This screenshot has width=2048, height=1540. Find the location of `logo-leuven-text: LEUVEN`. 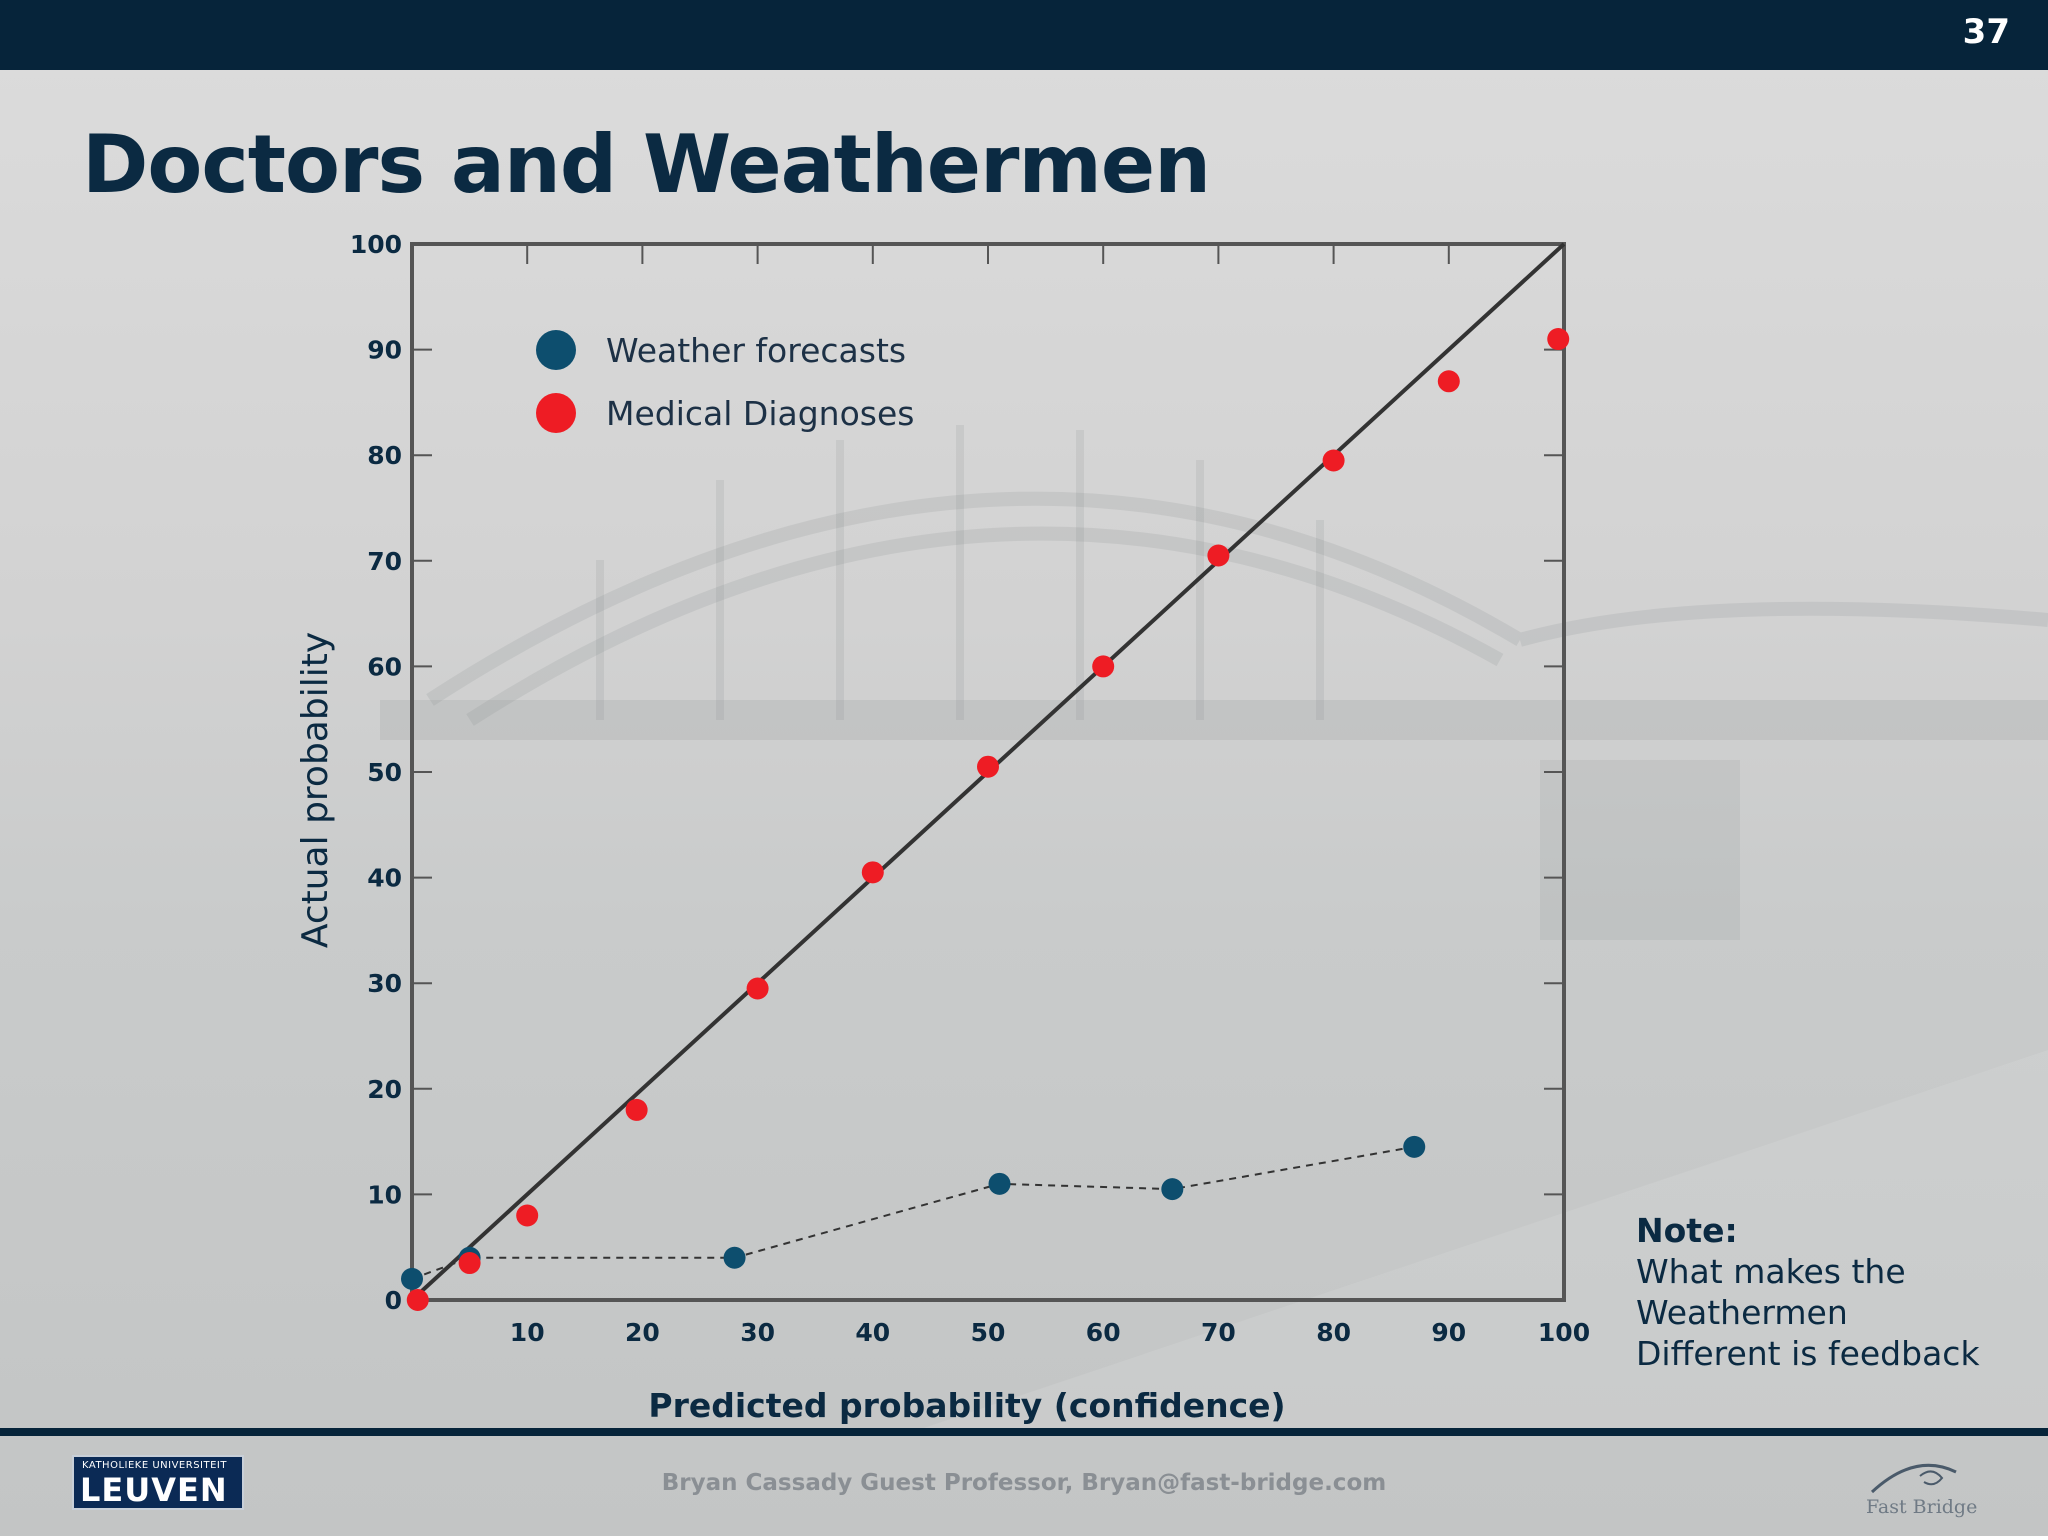

logo-leuven-text: LEUVEN is located at coordinates (154, 1490).